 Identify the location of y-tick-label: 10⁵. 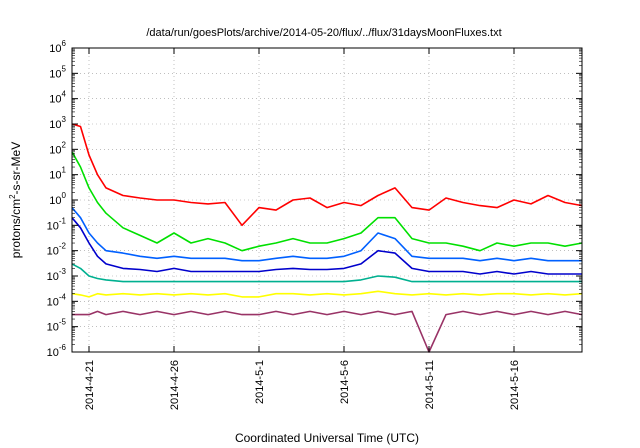
(57, 72).